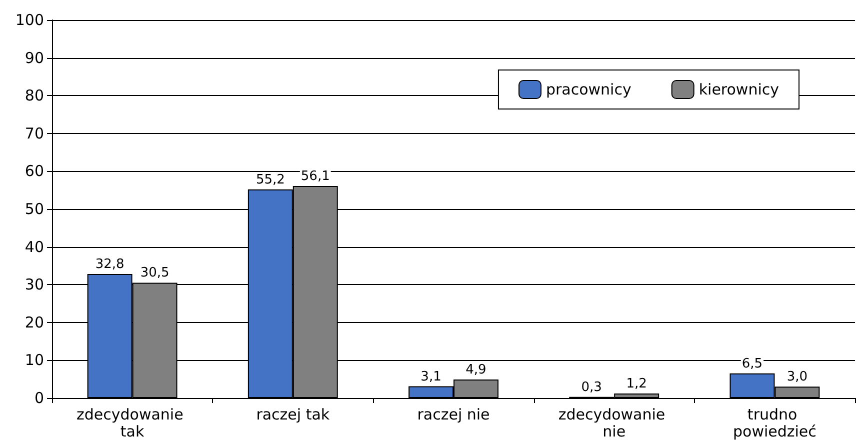 This screenshot has height=446, width=859. Describe the element at coordinates (453, 415) in the screenshot. I see `x-tick-label: raczej nie` at that location.